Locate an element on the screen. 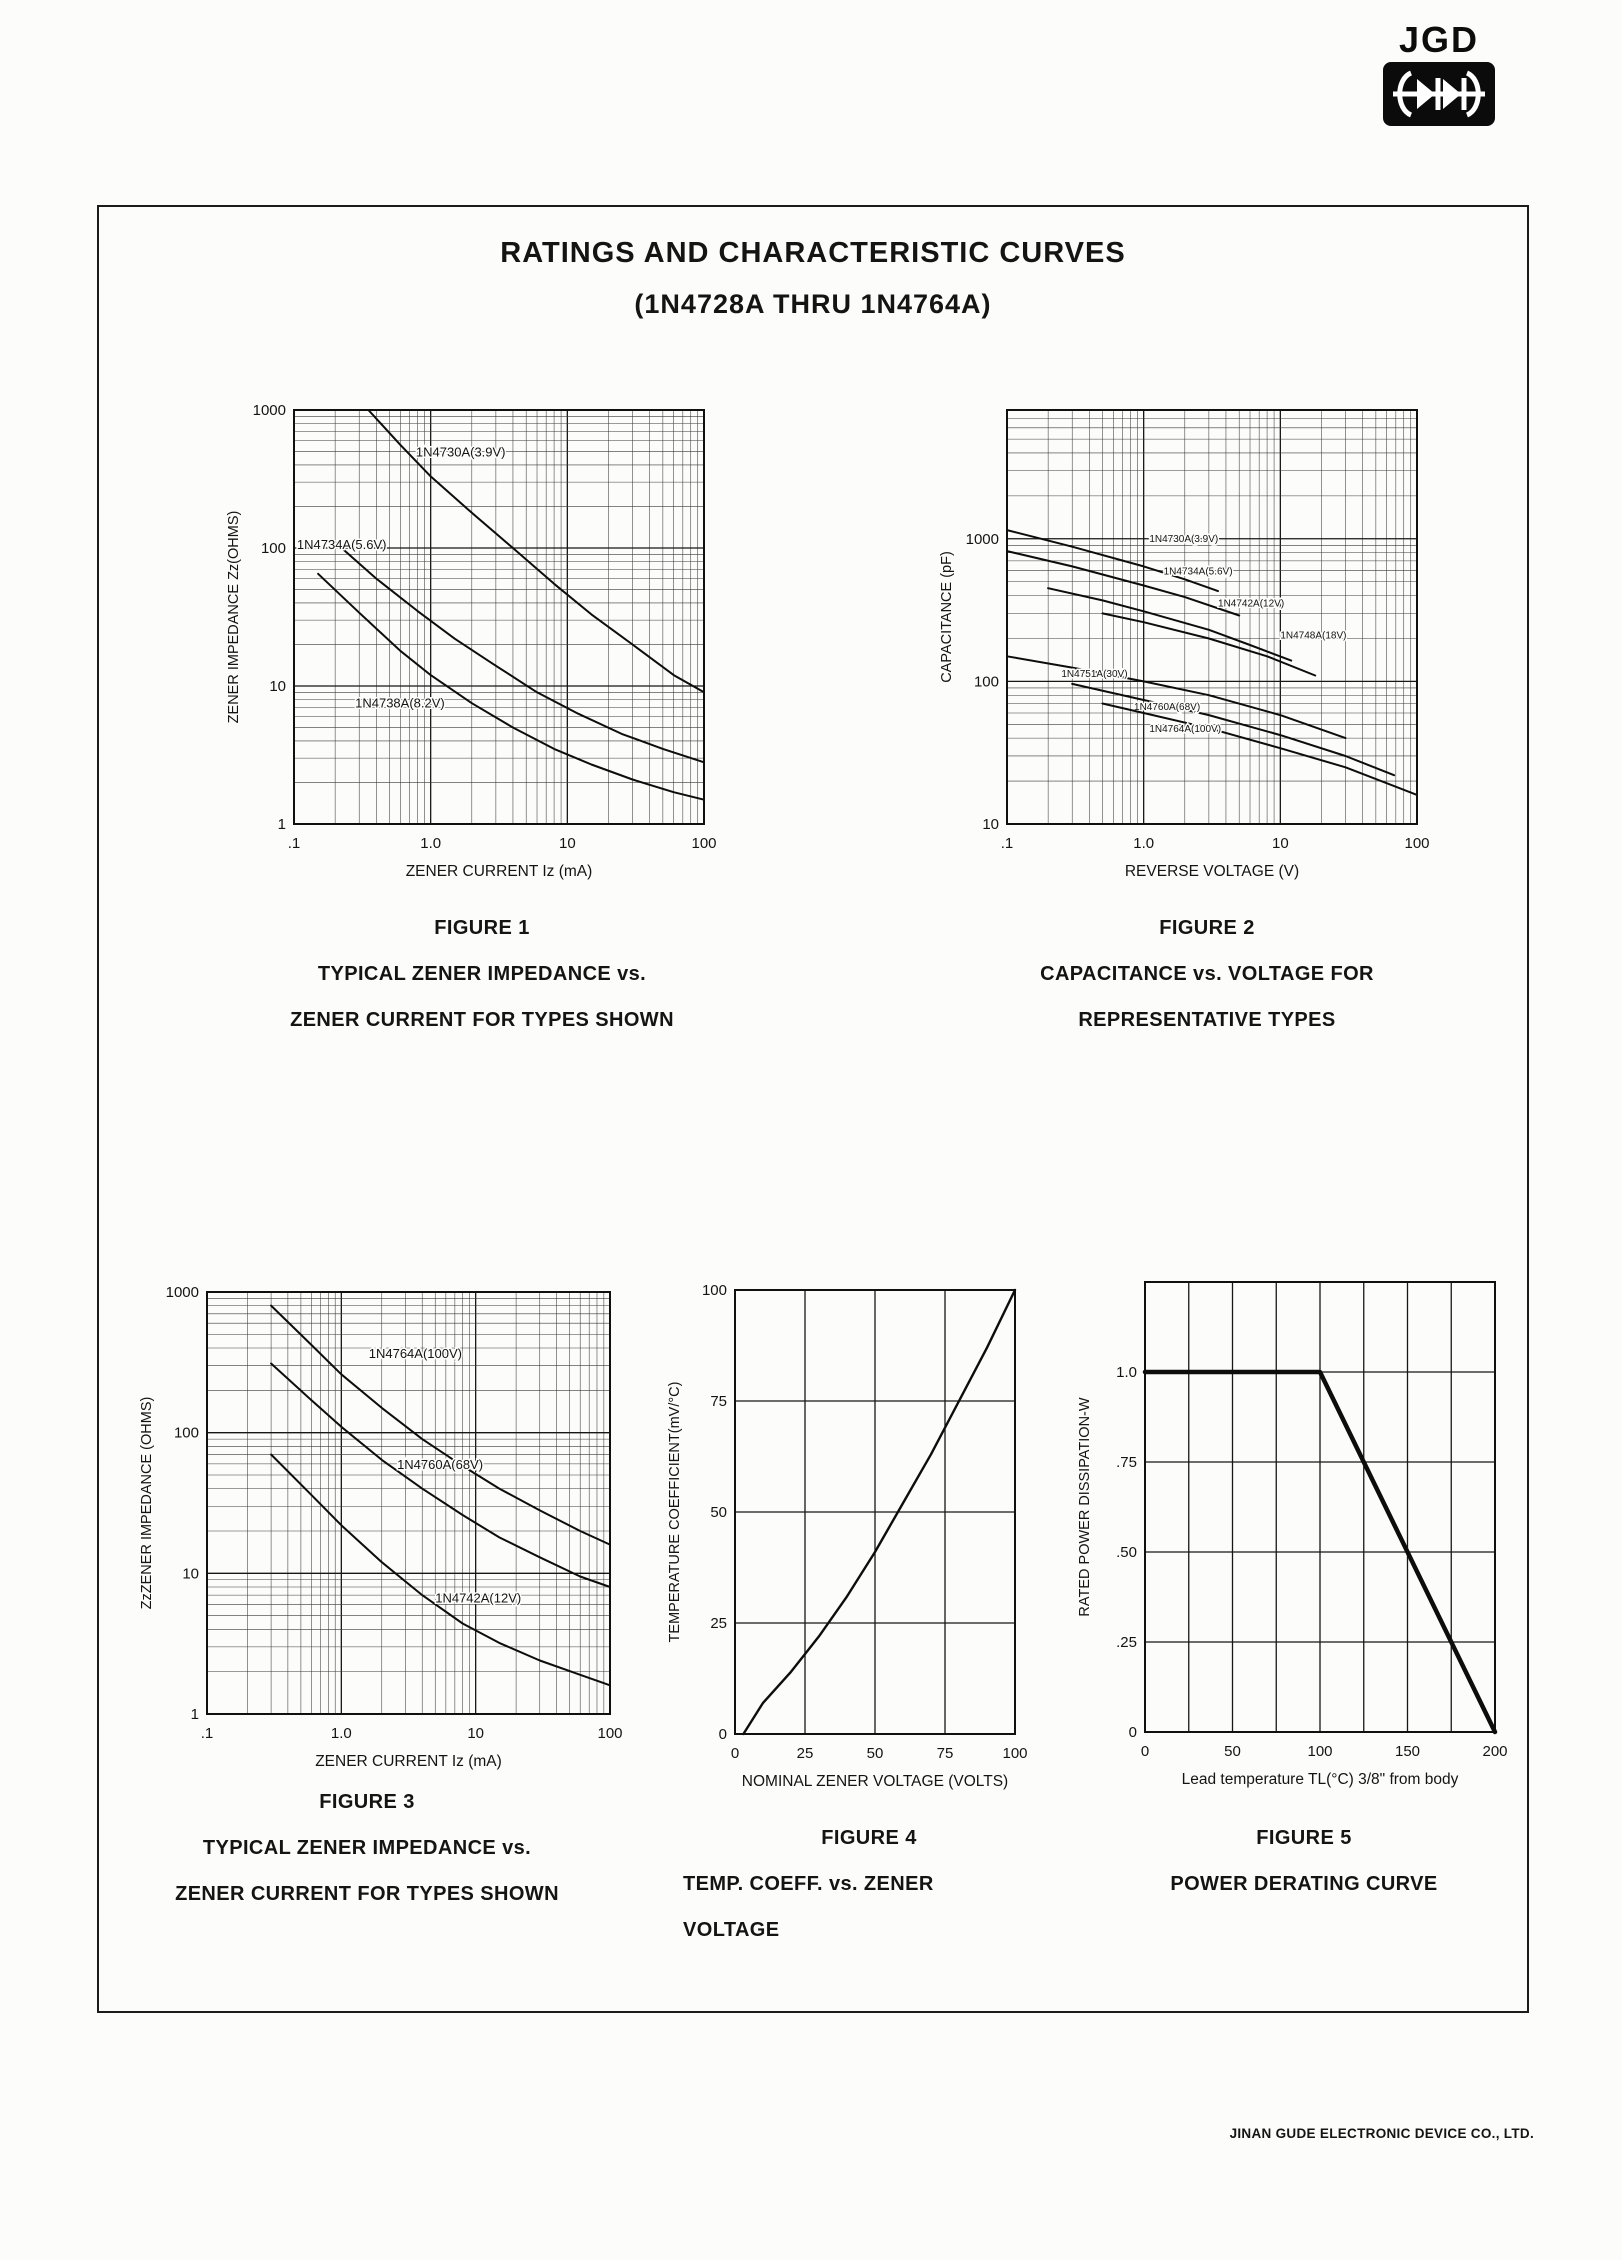  x-axis-title: REVERSE VOLTAGE (V) is located at coordinates (1212, 871).